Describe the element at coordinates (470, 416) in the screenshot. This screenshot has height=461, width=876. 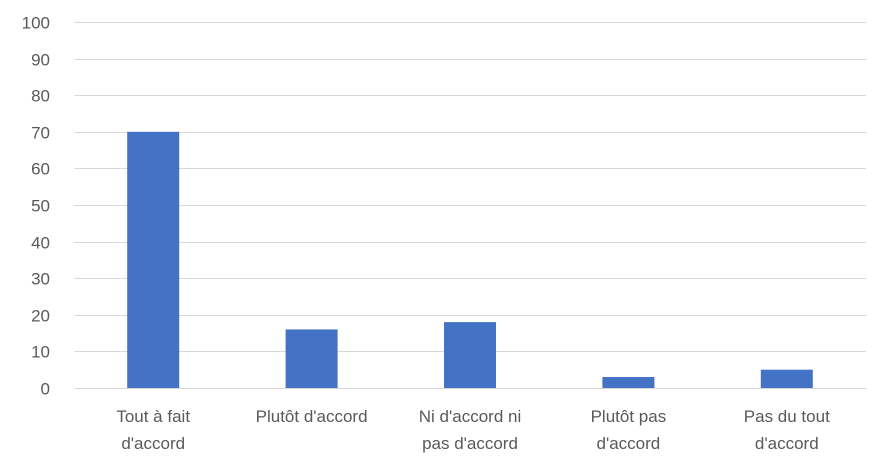
I see `x-category-label: Ni d'accord ni` at that location.